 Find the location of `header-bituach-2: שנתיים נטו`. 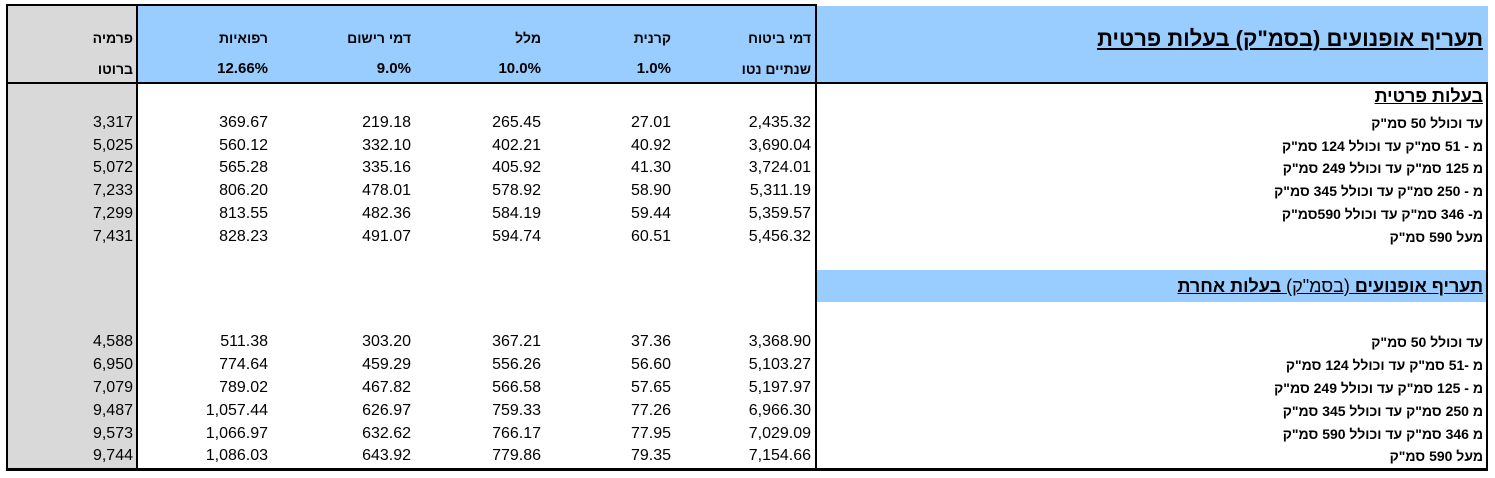

header-bituach-2: שנתיים נטו is located at coordinates (776, 69).